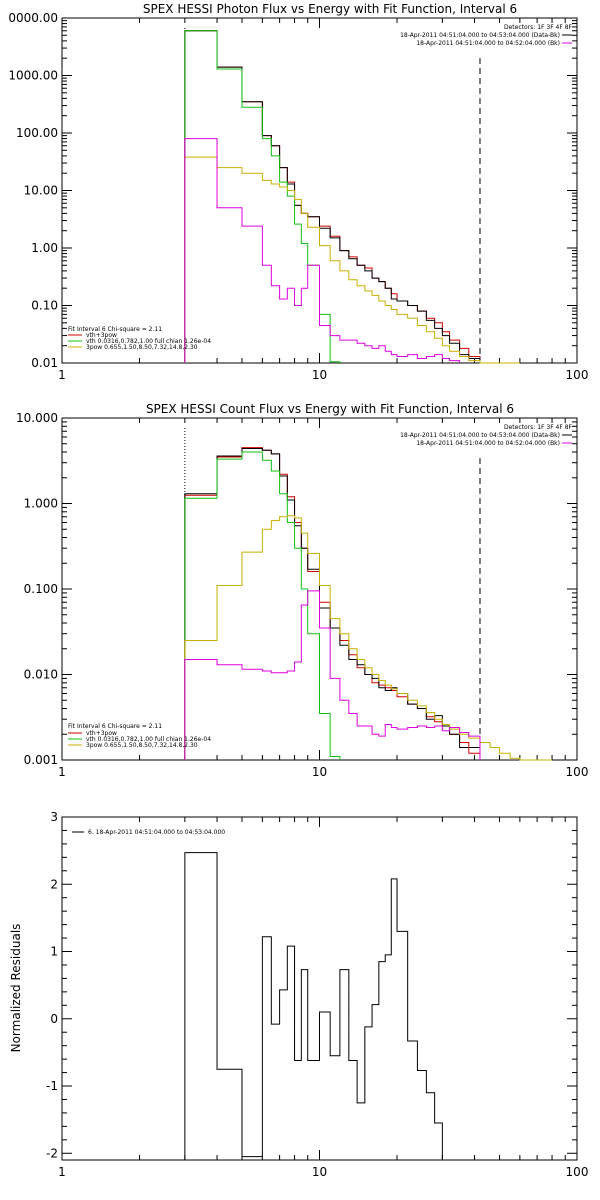 The height and width of the screenshot is (1200, 600). What do you see at coordinates (33, 76) in the screenshot?
I see `y-tick-label: 1000.00` at bounding box center [33, 76].